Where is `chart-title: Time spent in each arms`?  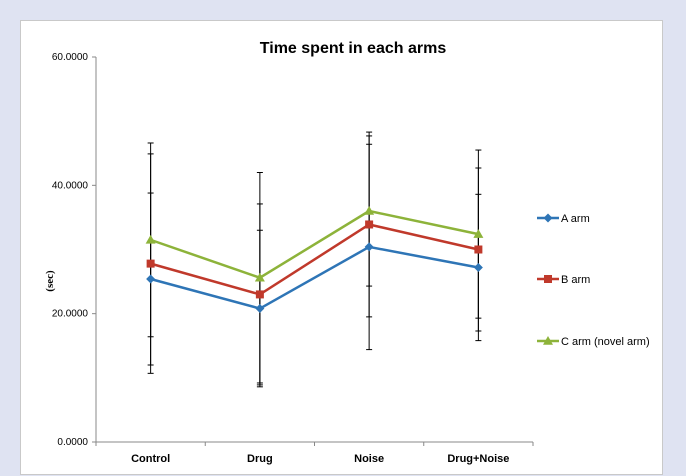
chart-title: Time spent in each arms is located at coordinates (353, 48).